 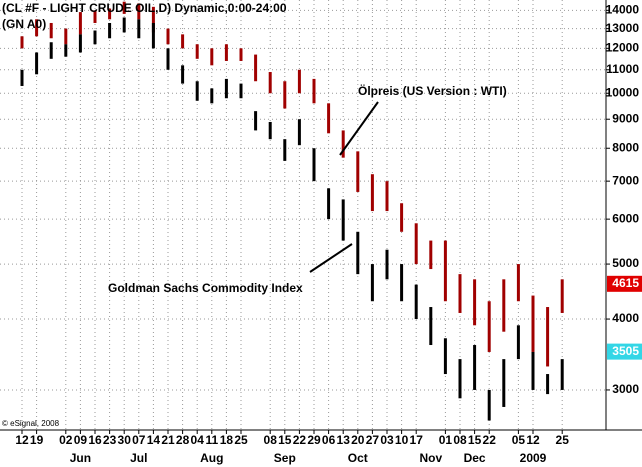 What do you see at coordinates (183, 440) in the screenshot?
I see `x-tick-label: 28` at bounding box center [183, 440].